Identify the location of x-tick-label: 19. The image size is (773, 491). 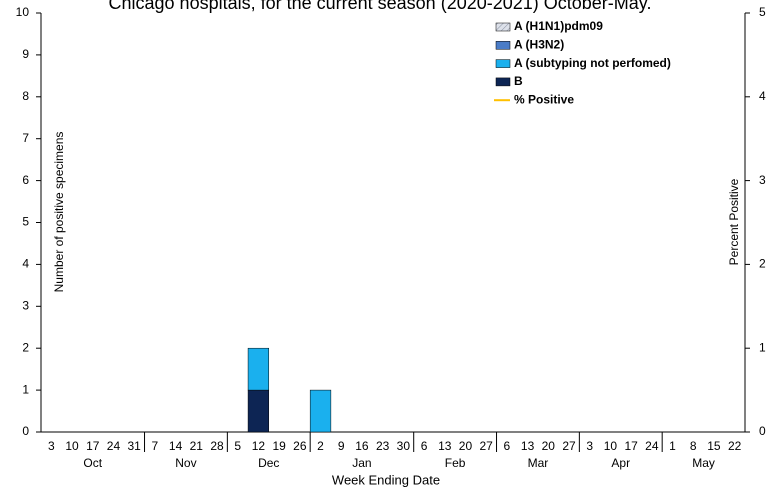
(279, 446).